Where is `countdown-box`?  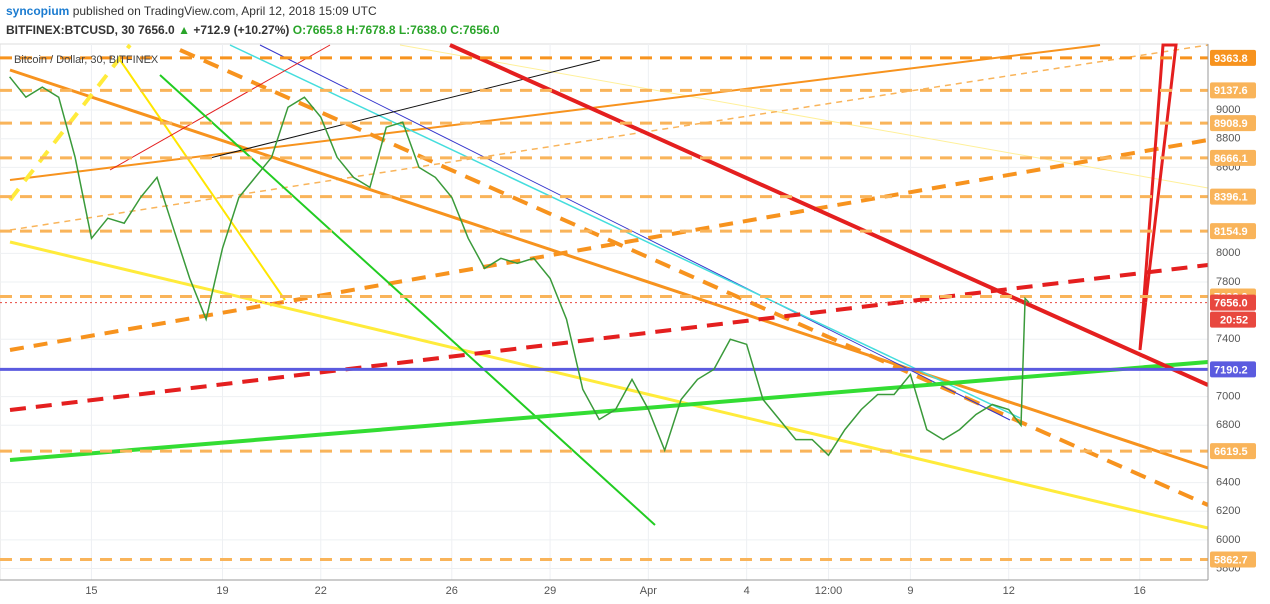 countdown-box is located at coordinates (1233, 319).